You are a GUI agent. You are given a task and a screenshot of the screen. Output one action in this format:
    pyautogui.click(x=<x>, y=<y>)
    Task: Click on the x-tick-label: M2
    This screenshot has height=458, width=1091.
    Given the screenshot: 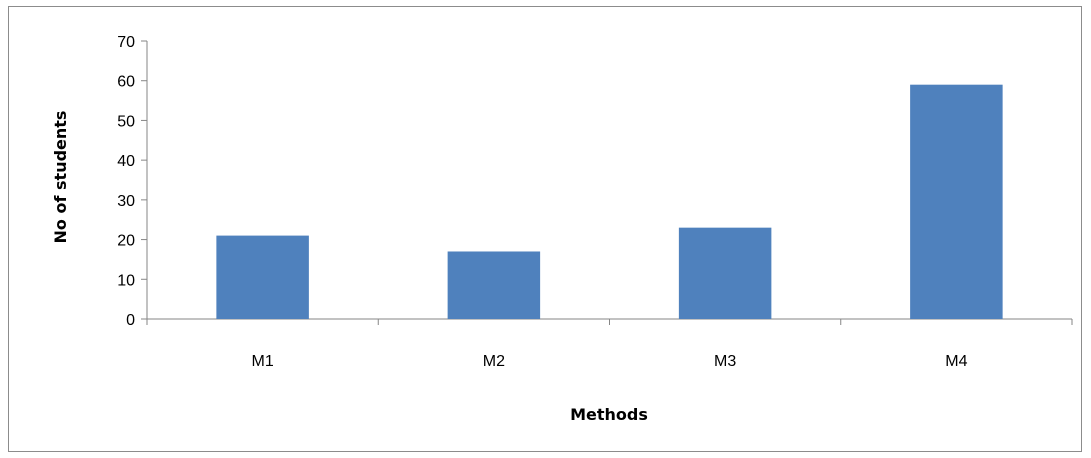 What is the action you would take?
    pyautogui.click(x=494, y=361)
    